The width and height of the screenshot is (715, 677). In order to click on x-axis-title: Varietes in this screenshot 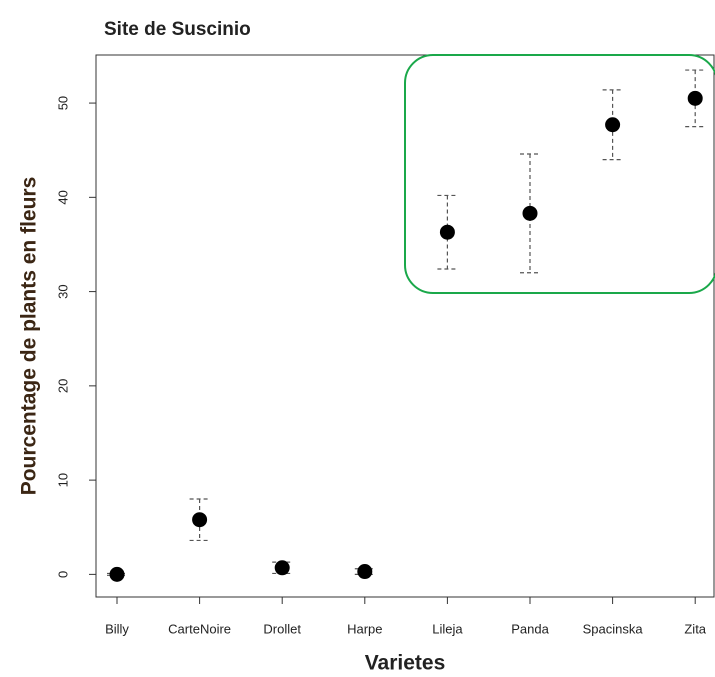, I will do `click(405, 663)`.